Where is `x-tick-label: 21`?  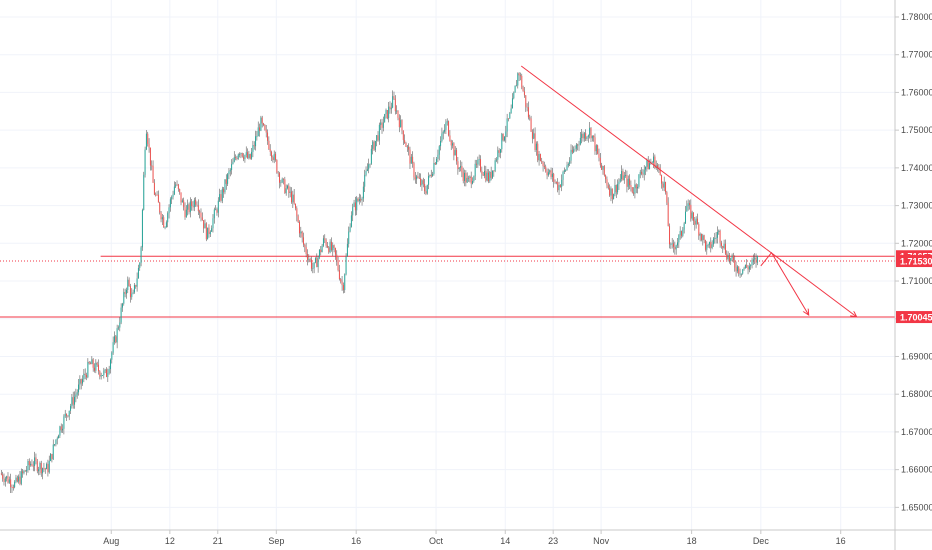 x-tick-label: 21 is located at coordinates (218, 541).